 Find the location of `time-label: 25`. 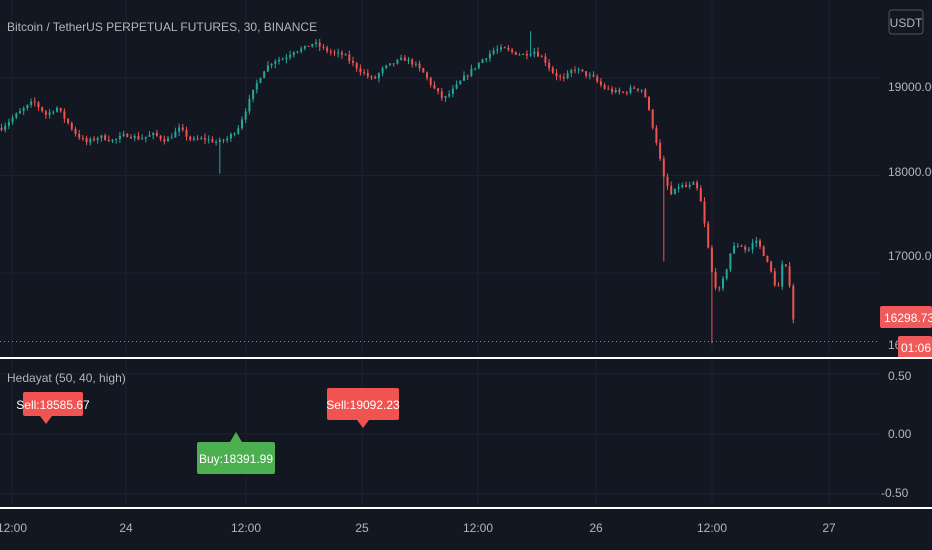

time-label: 25 is located at coordinates (362, 528).